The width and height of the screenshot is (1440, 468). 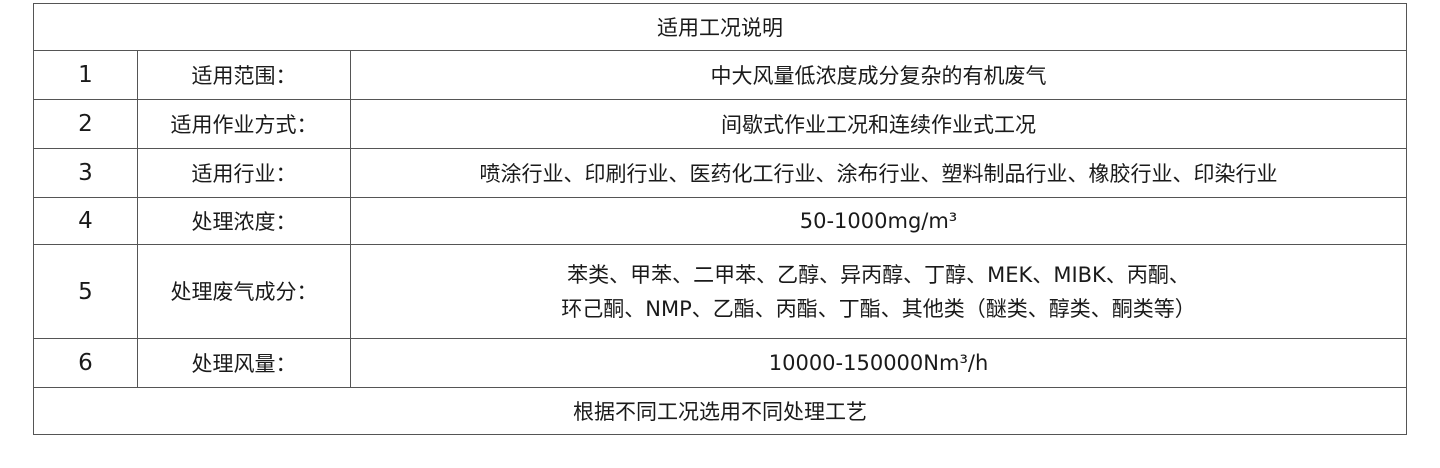 What do you see at coordinates (878, 173) in the screenshot?
I see `row-value: 喷涂行业、印刷行业、医药化工行业、涂布行业、塑料制品行业、橡胶行业、印染行业` at bounding box center [878, 173].